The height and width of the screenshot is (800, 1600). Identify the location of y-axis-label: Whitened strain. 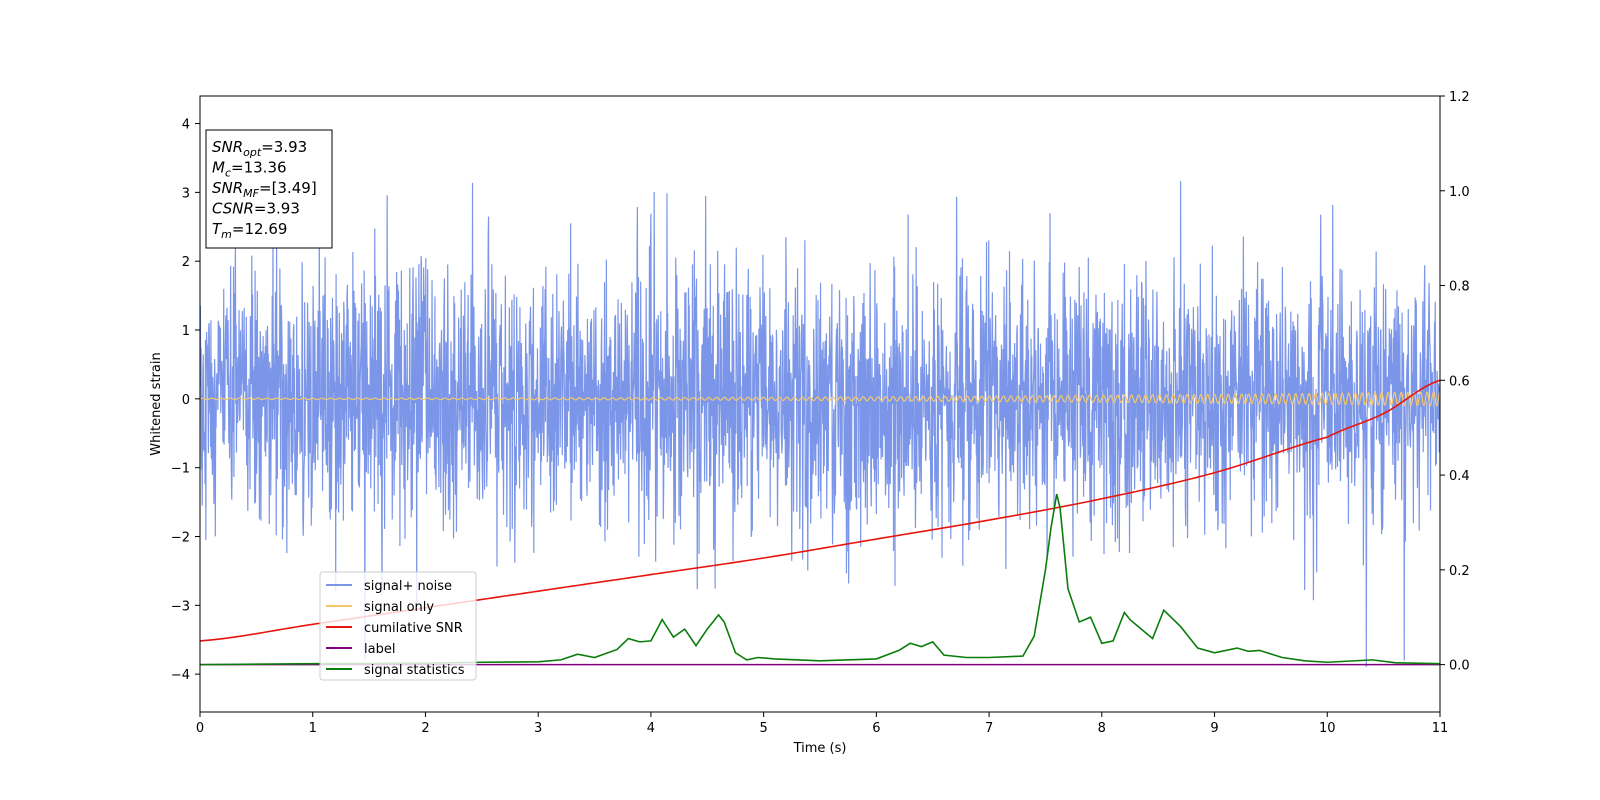
(156, 403).